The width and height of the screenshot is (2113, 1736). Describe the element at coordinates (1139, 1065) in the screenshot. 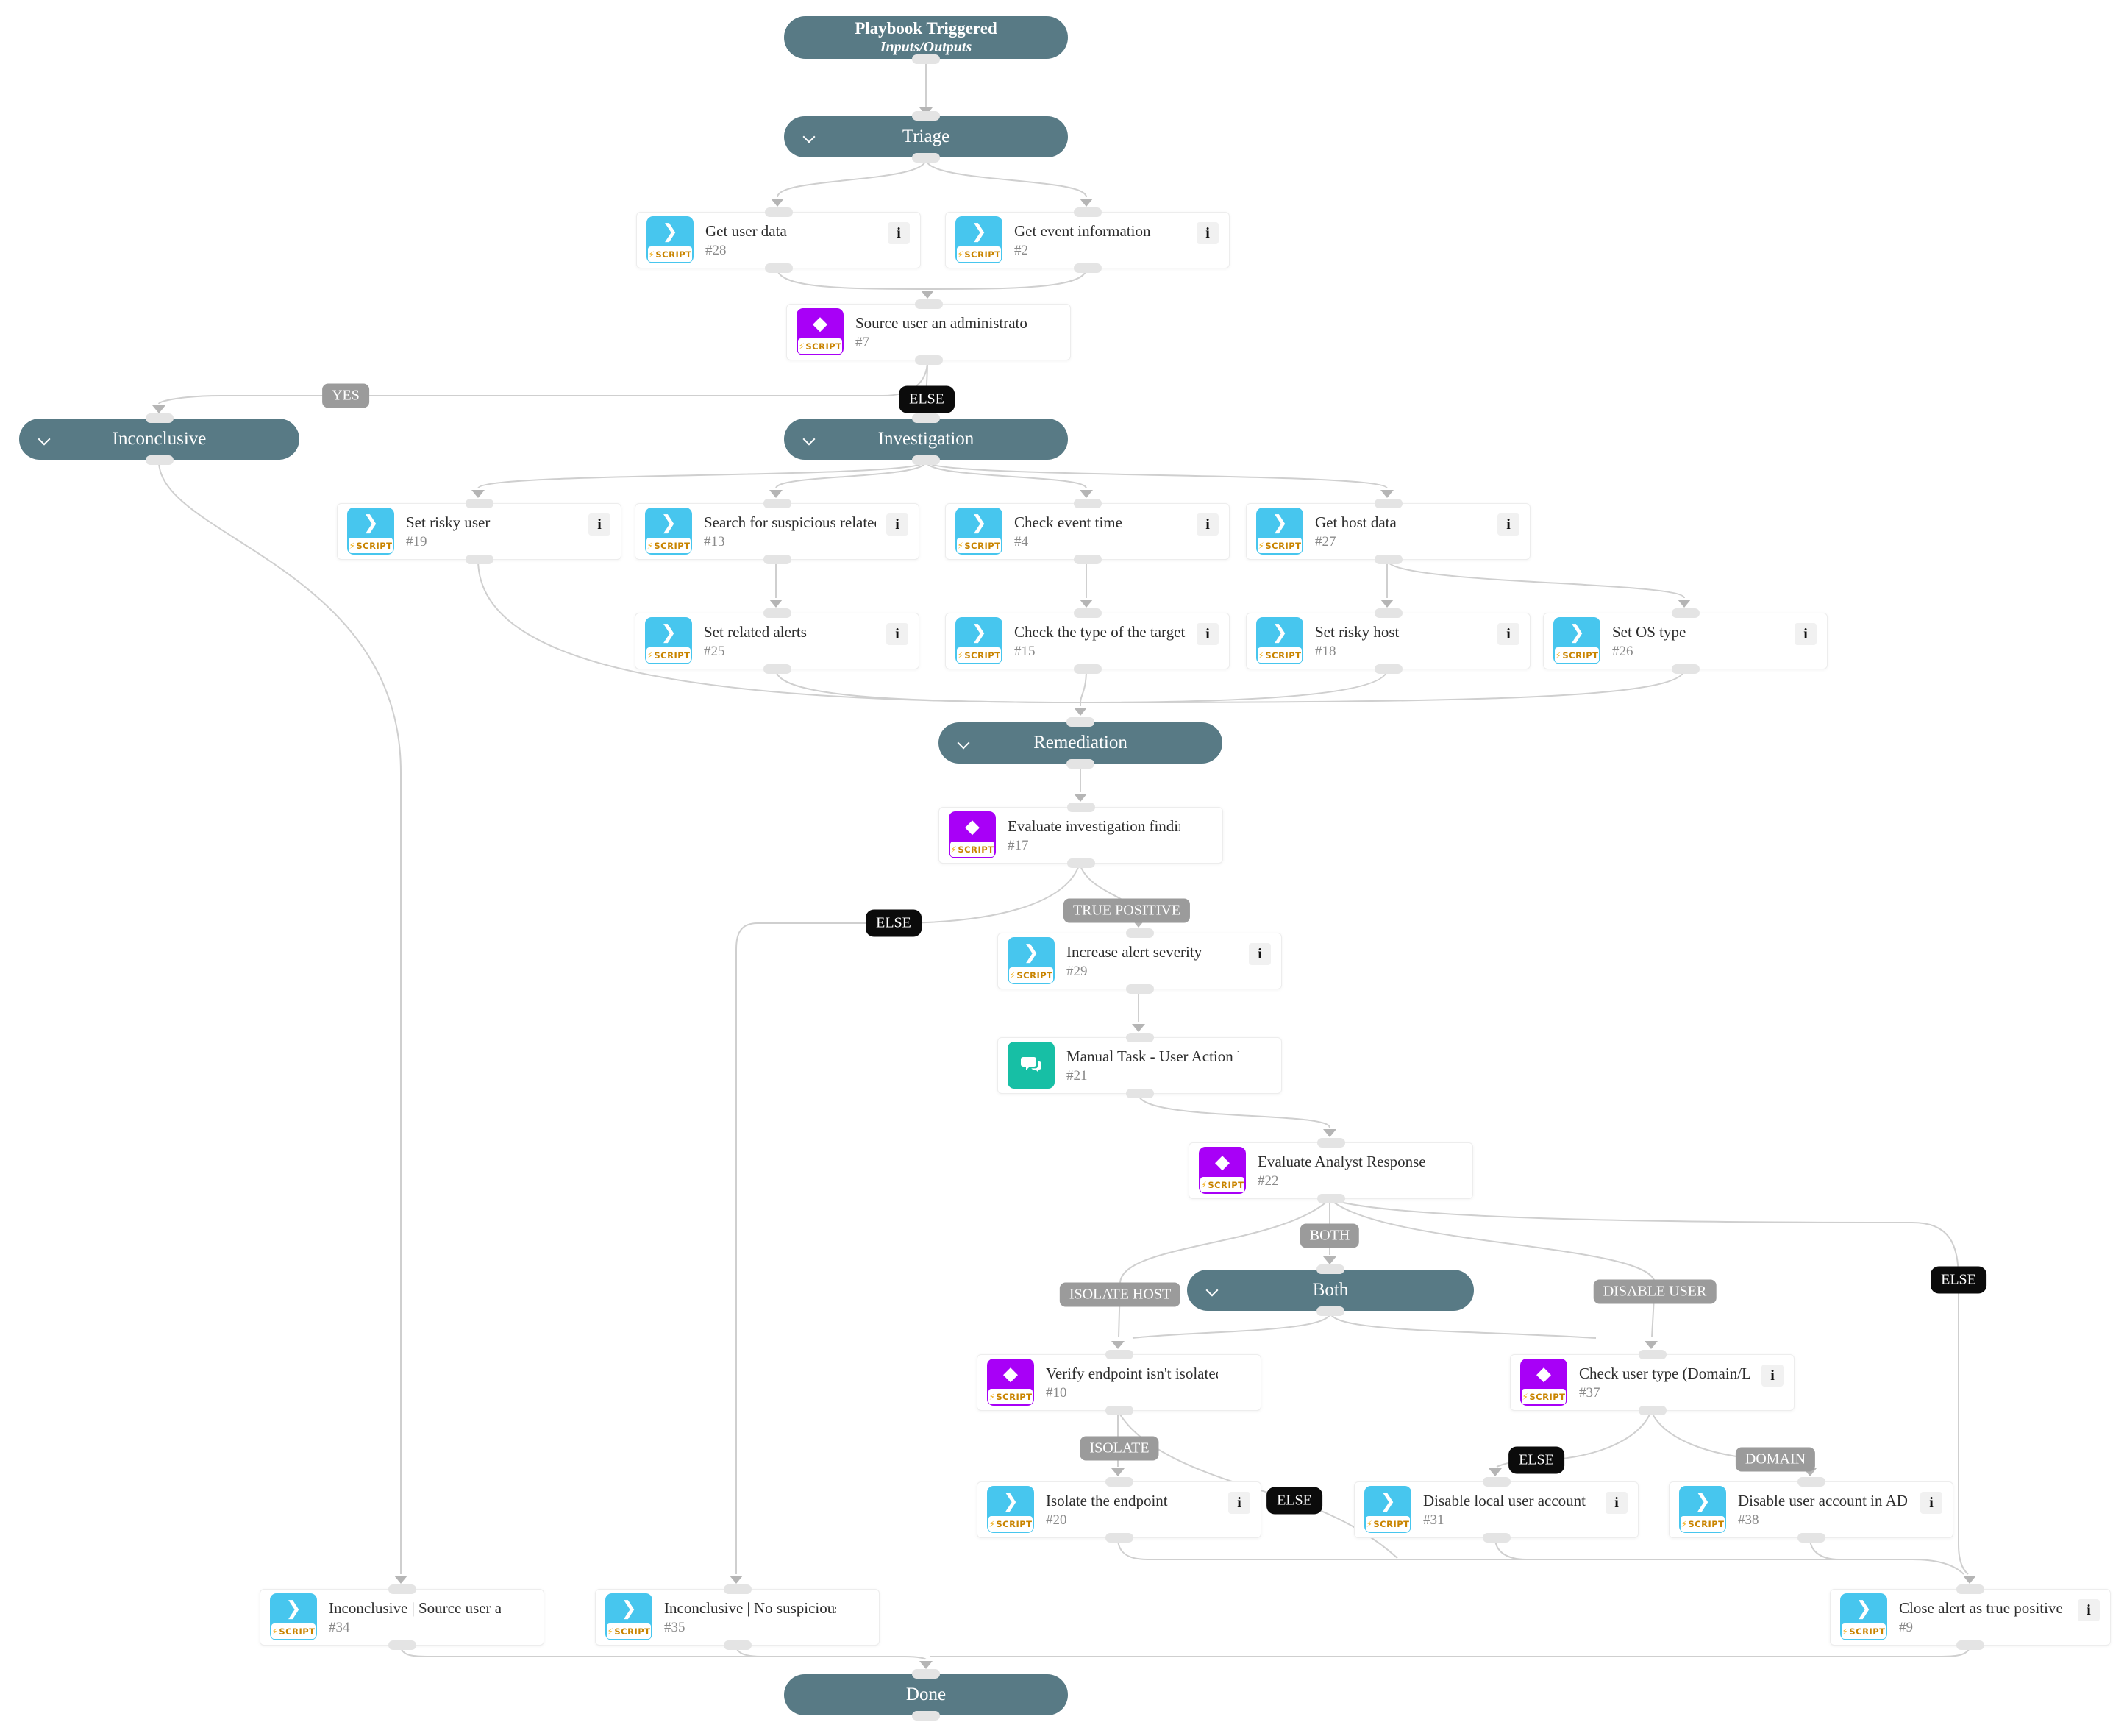

I see `manual-task-user-action-decision: Manual Task - User Action Decision #21` at that location.